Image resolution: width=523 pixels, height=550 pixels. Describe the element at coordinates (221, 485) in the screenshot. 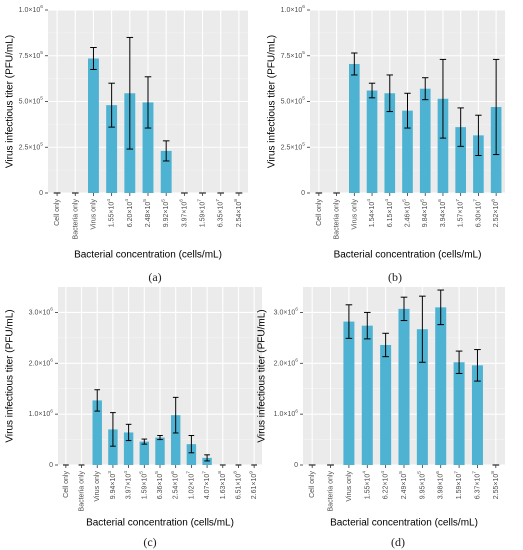

I see `x-tick-label: 1.63×108` at that location.